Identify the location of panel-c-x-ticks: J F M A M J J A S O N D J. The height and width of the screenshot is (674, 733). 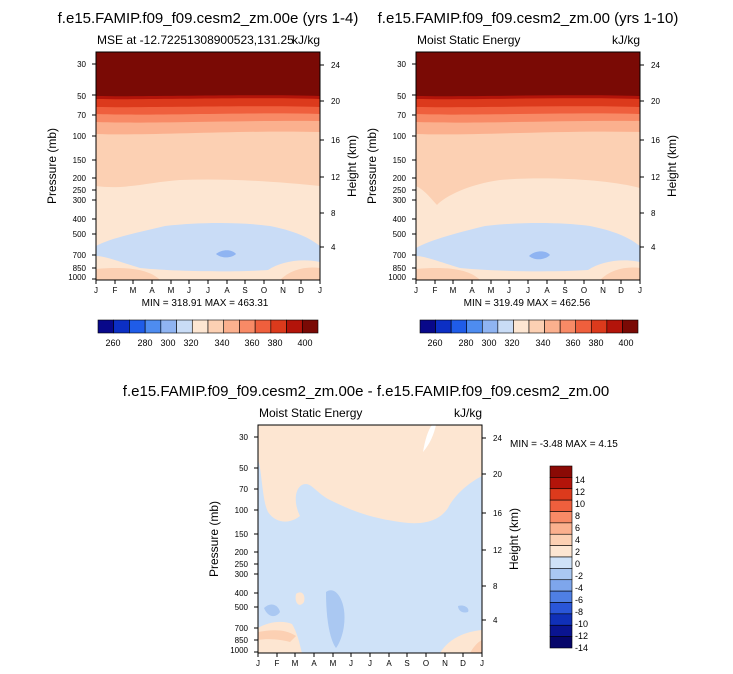
(370, 663).